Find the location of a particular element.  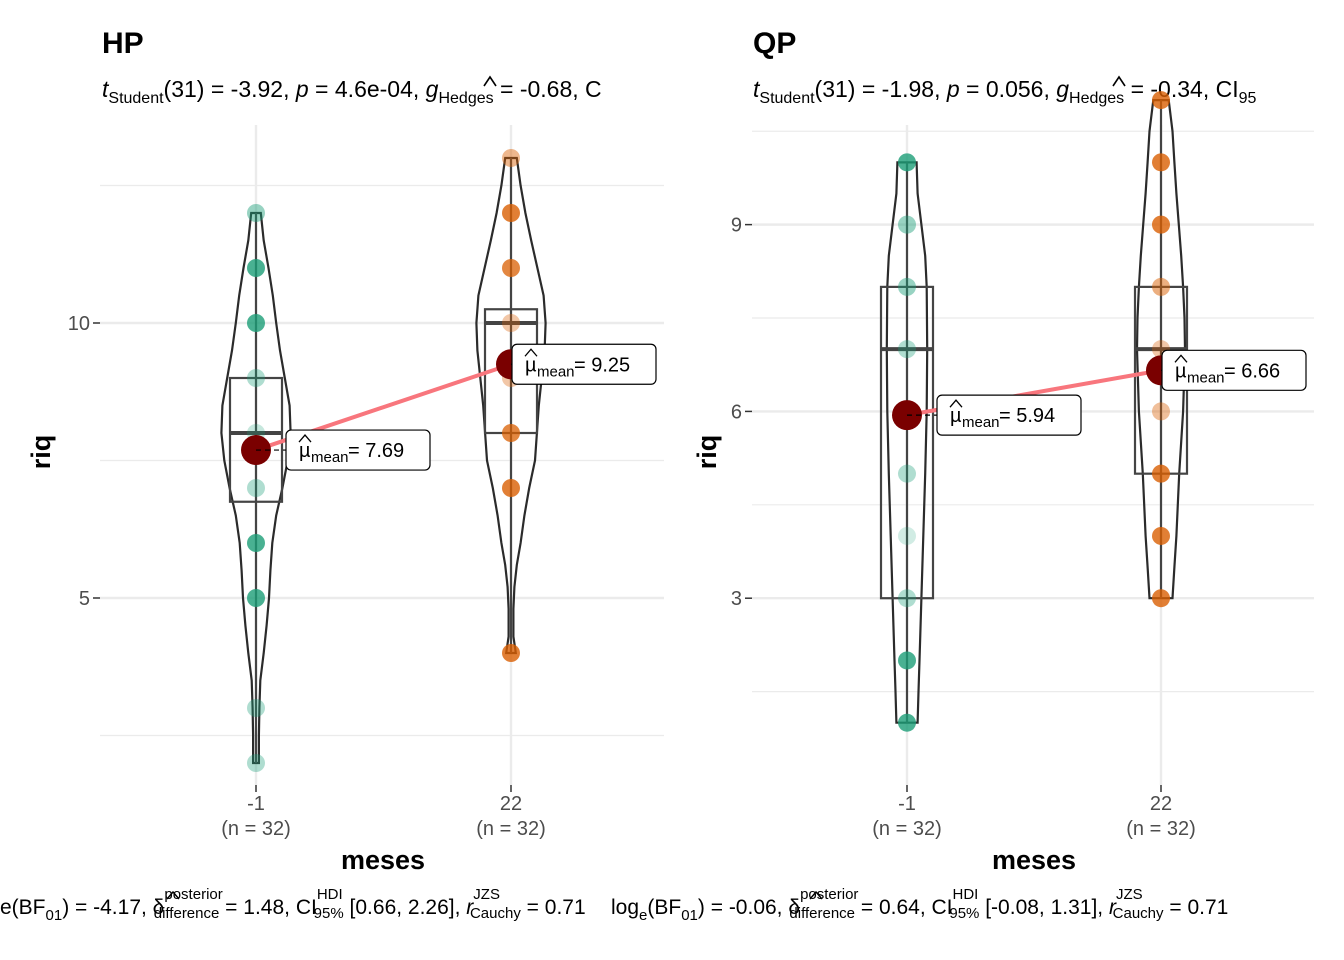

subtitle-t-stat: (31) = -1.98, is located at coordinates (881, 89).